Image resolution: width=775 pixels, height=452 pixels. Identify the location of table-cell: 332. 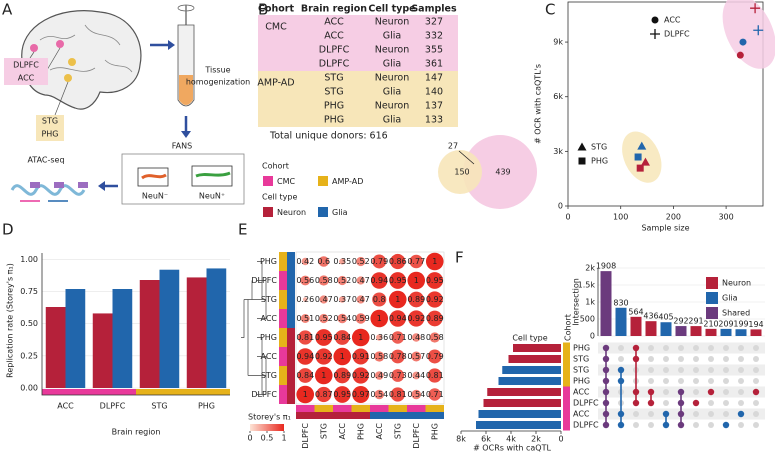
(434, 36).